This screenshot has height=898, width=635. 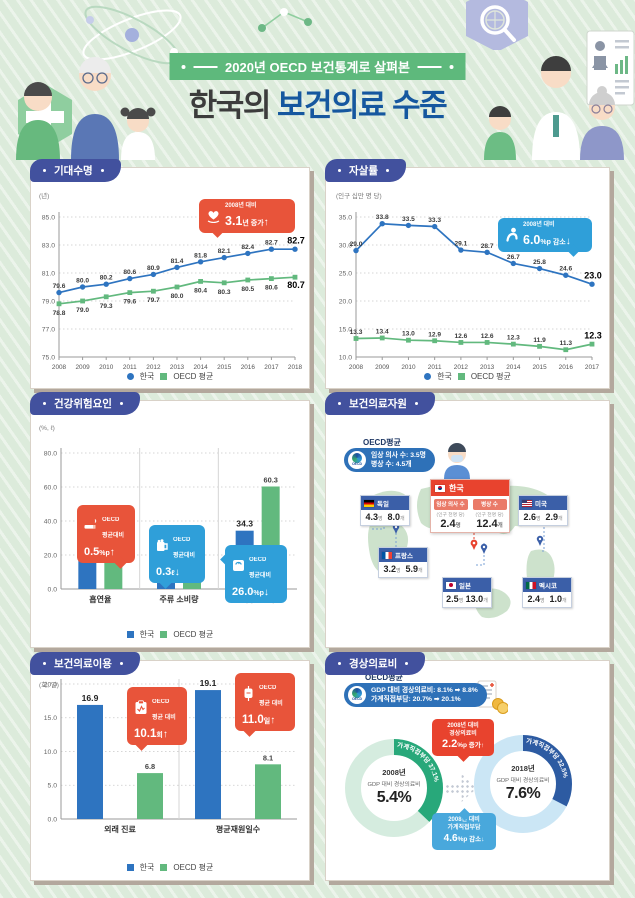 What do you see at coordinates (224, 251) in the screenshot?
I see `svg-text: 82.1` at bounding box center [224, 251].